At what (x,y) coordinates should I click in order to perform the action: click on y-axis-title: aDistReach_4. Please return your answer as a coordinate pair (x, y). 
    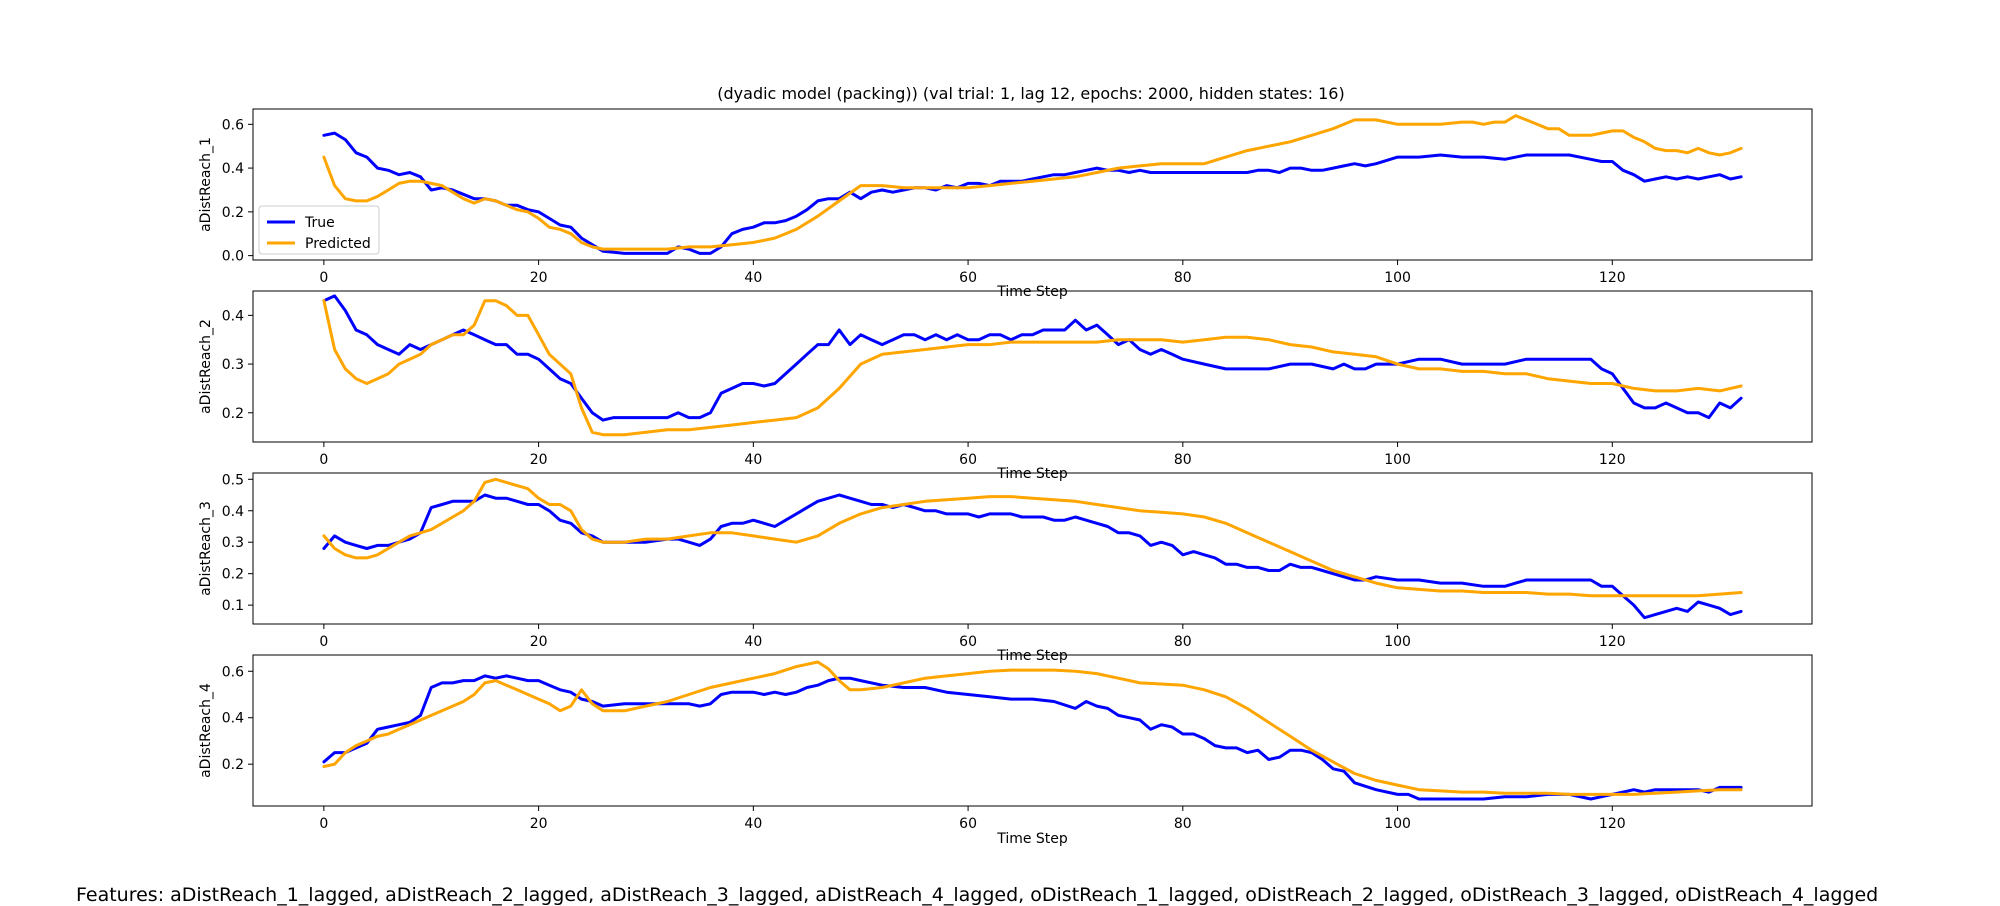
    Looking at the image, I should click on (206, 730).